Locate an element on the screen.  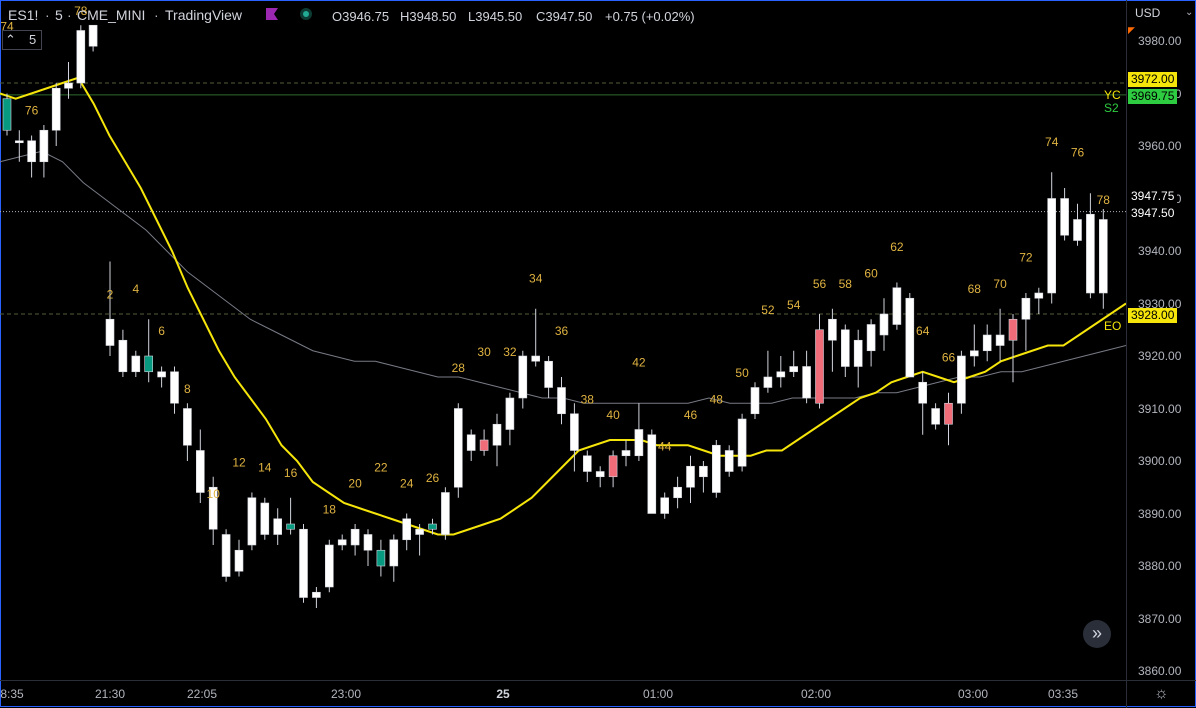
legend-value: 5 is located at coordinates (33, 39).